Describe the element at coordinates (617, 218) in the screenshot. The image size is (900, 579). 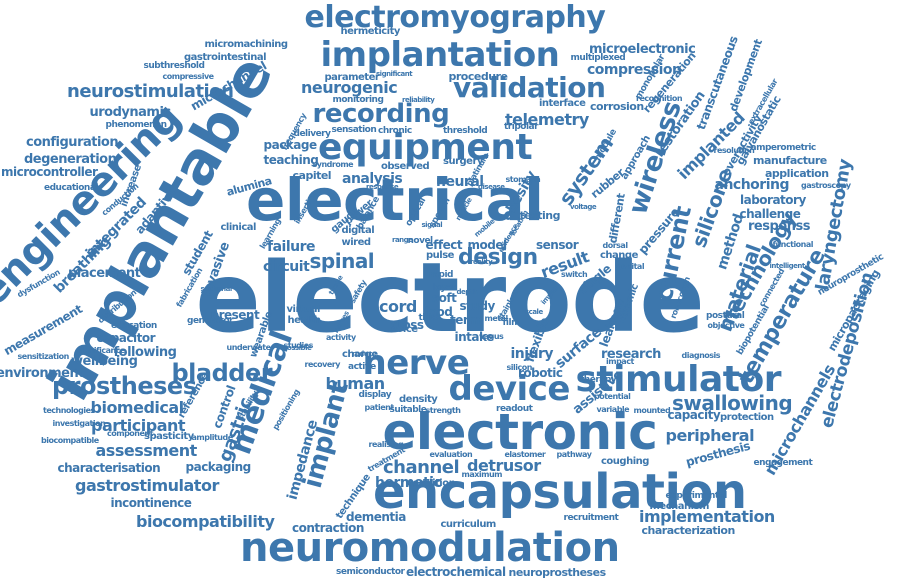
I see `word-different: different` at that location.